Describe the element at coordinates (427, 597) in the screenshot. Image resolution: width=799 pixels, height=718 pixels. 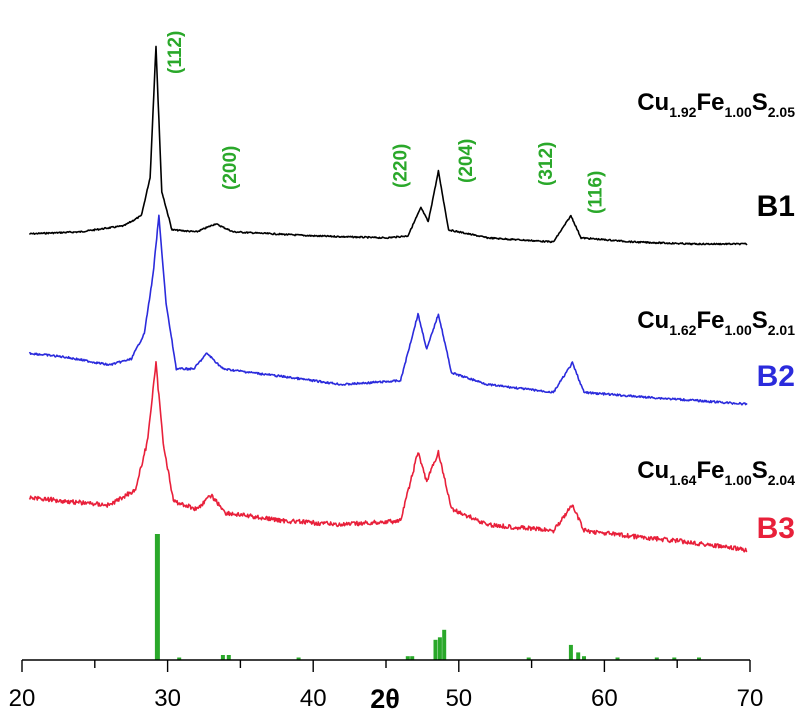
I see `reference-sticks` at that location.